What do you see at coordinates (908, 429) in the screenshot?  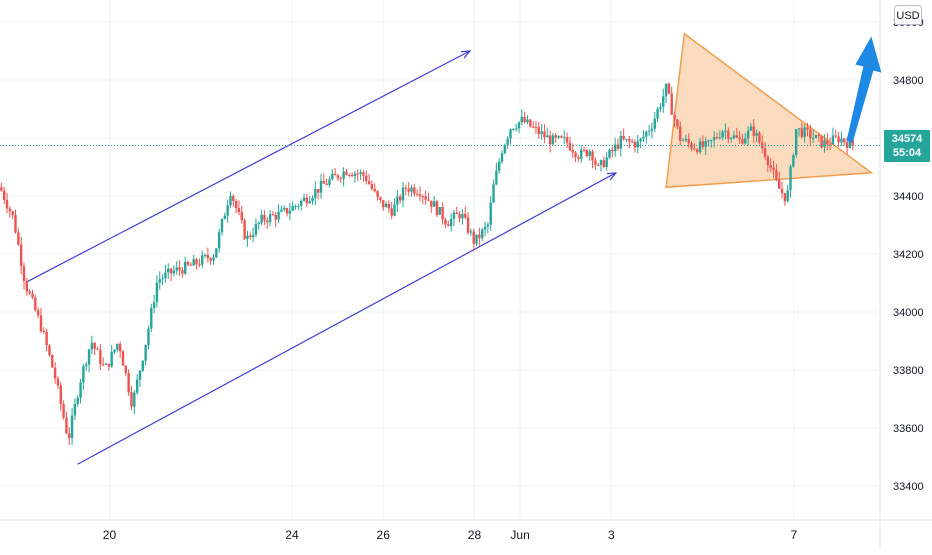 I see `y-tick-label: 33600` at bounding box center [908, 429].